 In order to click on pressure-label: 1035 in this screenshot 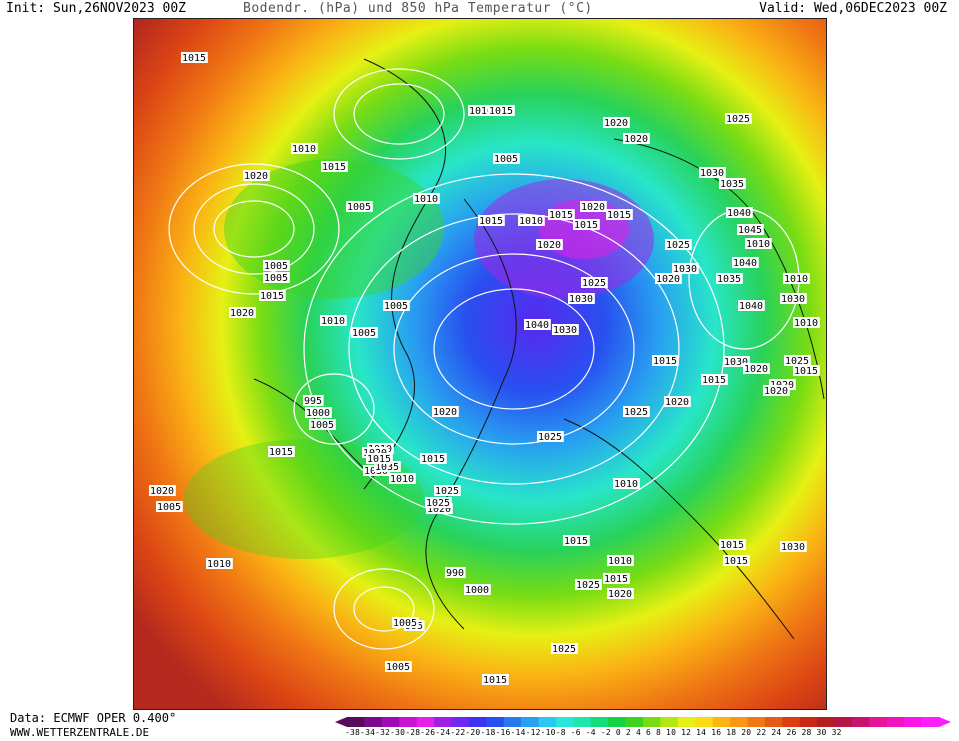, I will do `click(732, 184)`.